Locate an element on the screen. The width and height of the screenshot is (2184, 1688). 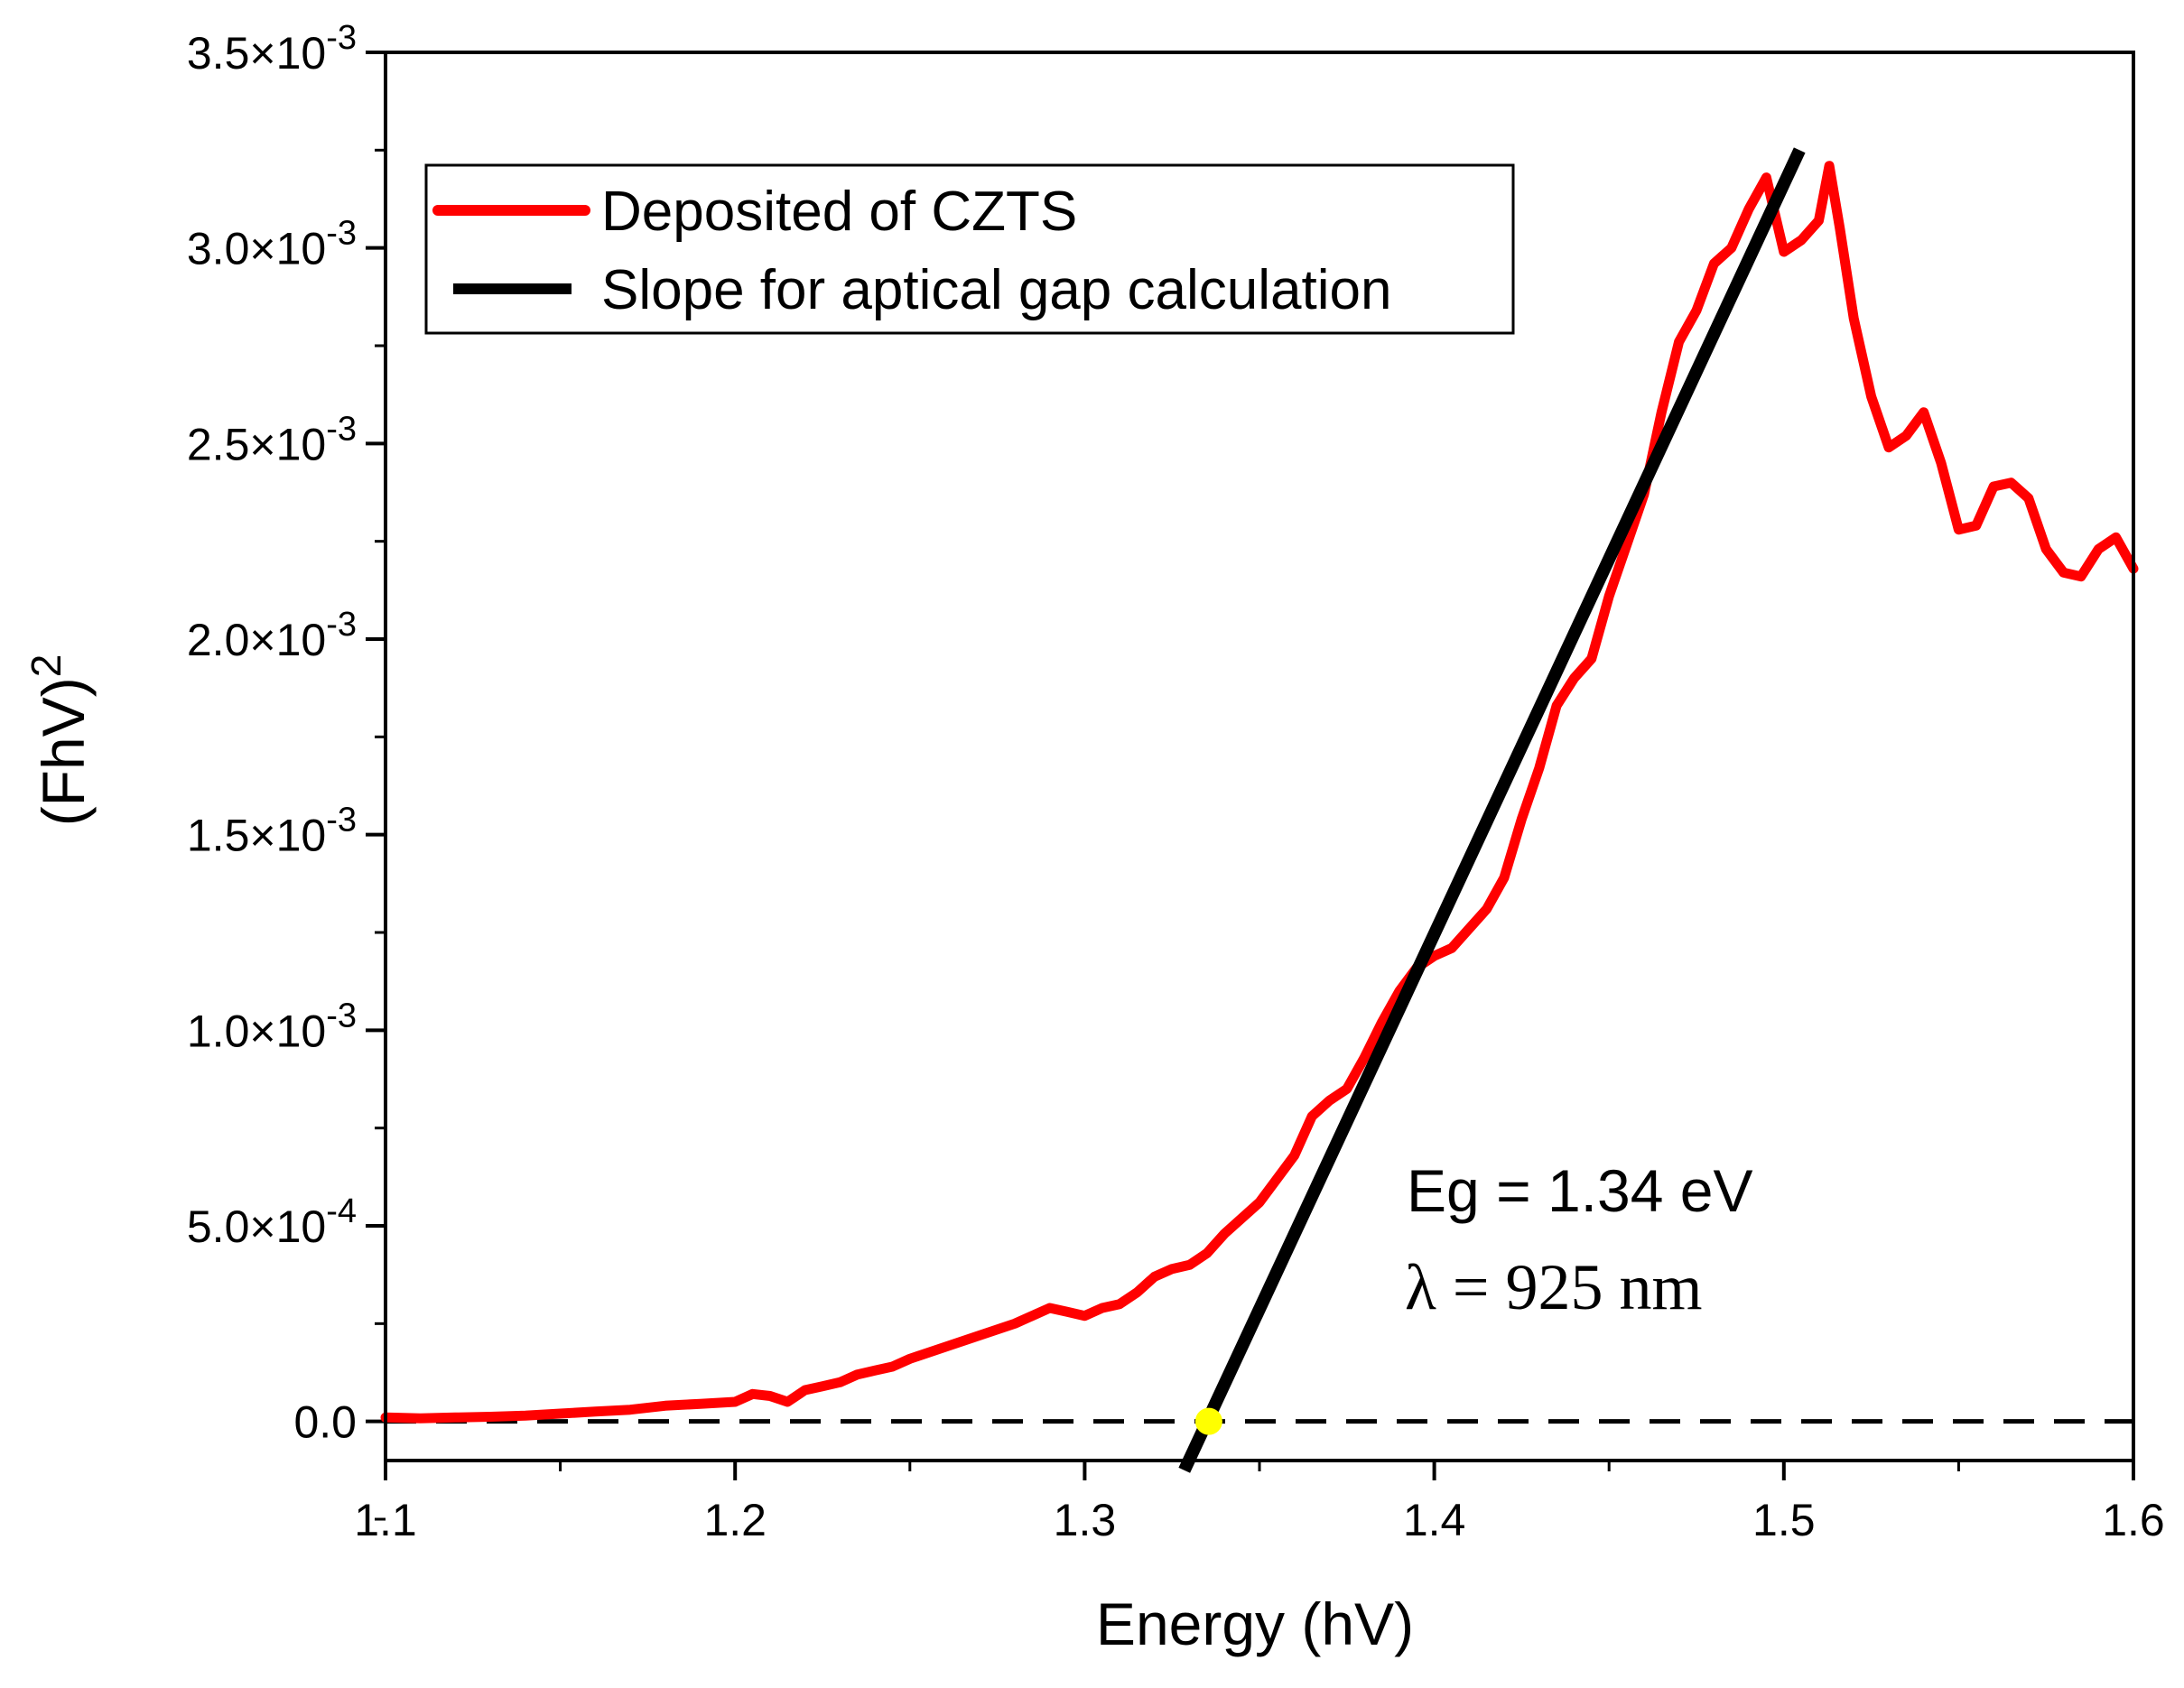
legend-label-slope: Slope for aptical gap calculation is located at coordinates (996, 290).